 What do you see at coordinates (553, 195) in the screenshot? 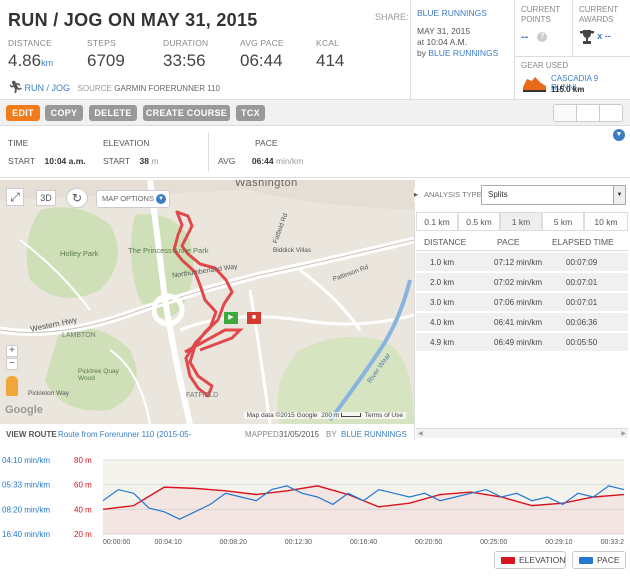
I see `analysis-type-select: Splits ▼` at bounding box center [553, 195].